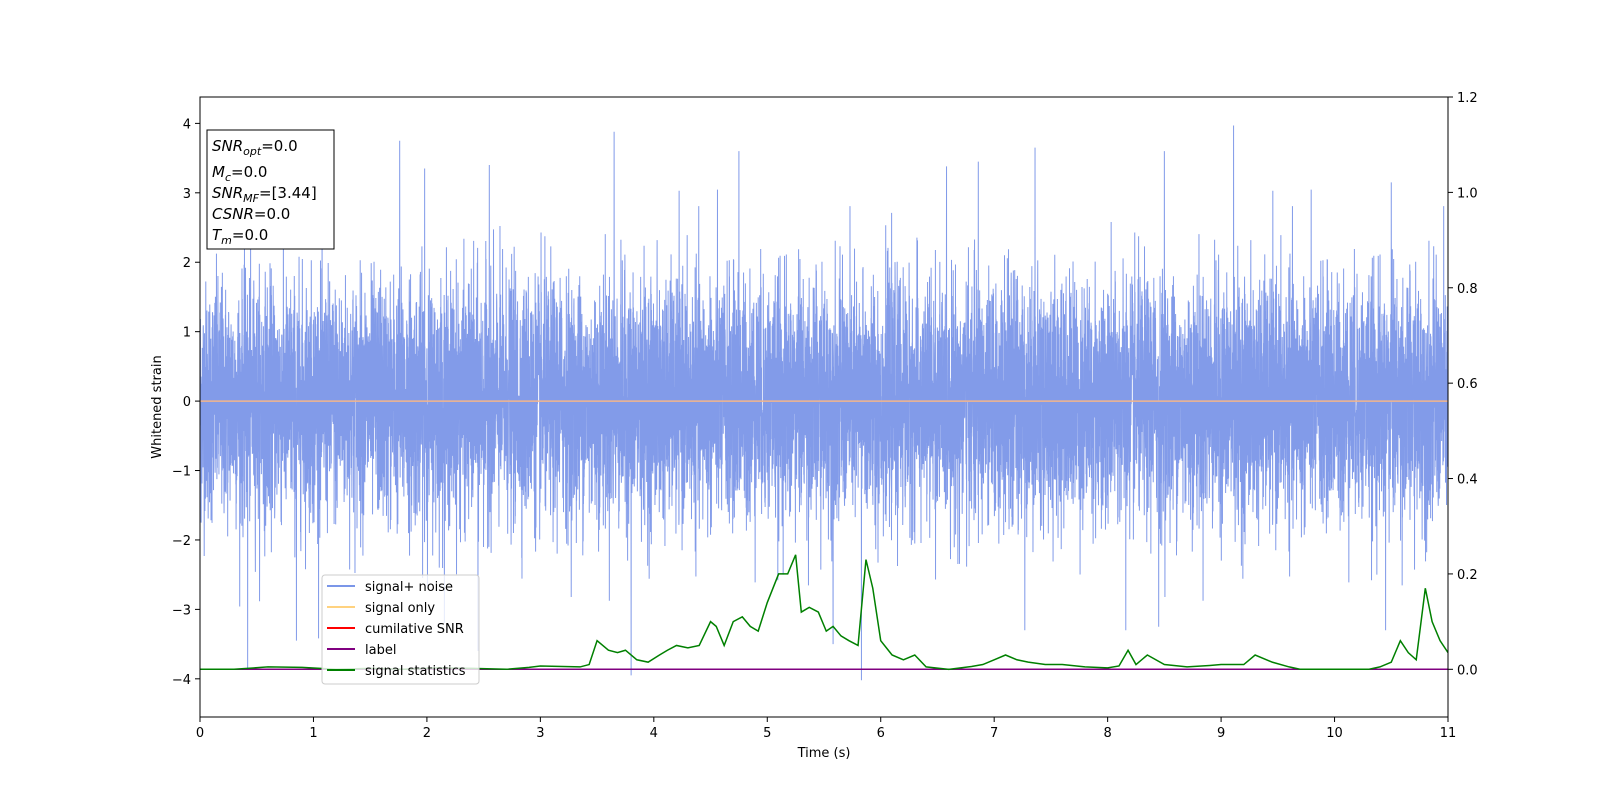 The width and height of the screenshot is (1600, 800). I want to click on y-tick-label: 0, so click(187, 402).